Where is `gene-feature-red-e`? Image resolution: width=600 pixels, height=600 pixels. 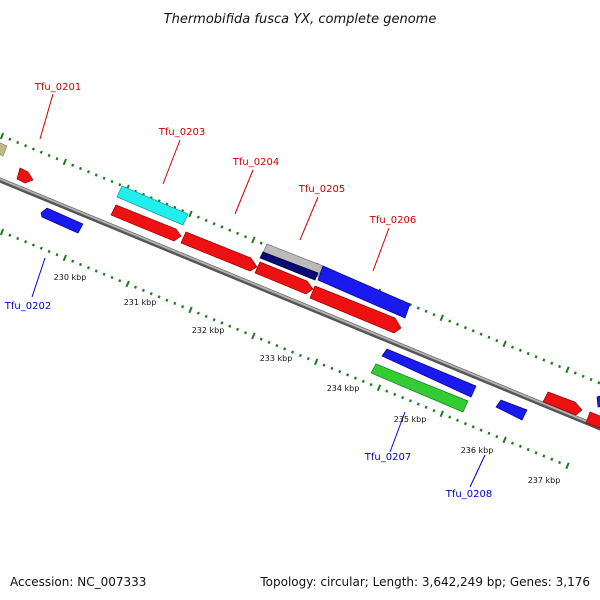
gene-feature-red-e is located at coordinates (592, 420).